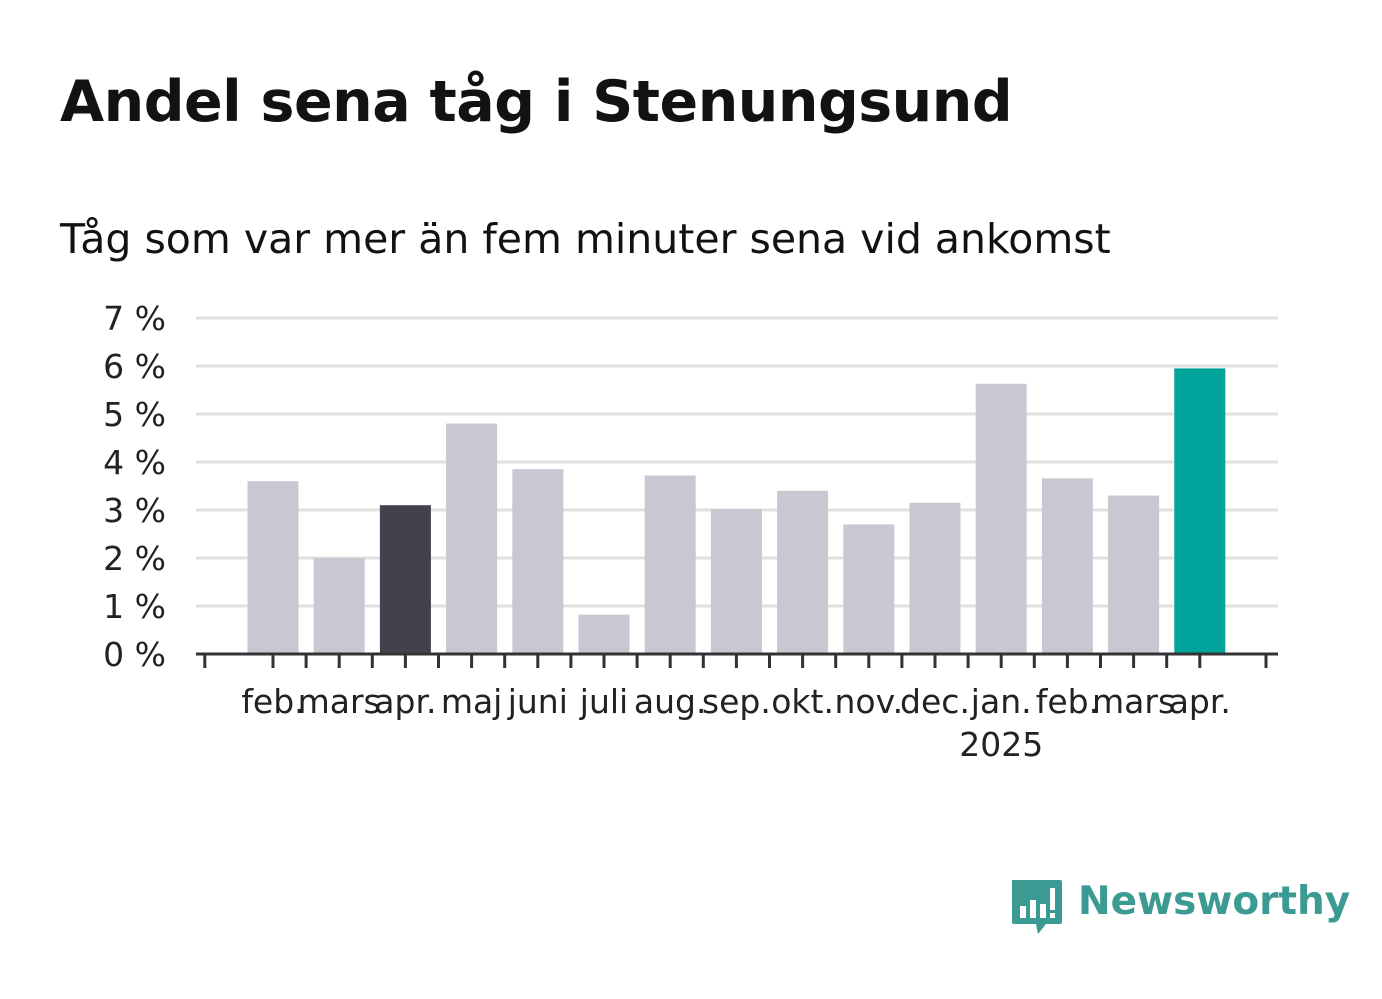  I want to click on x-year-label: 2025, so click(1001, 744).